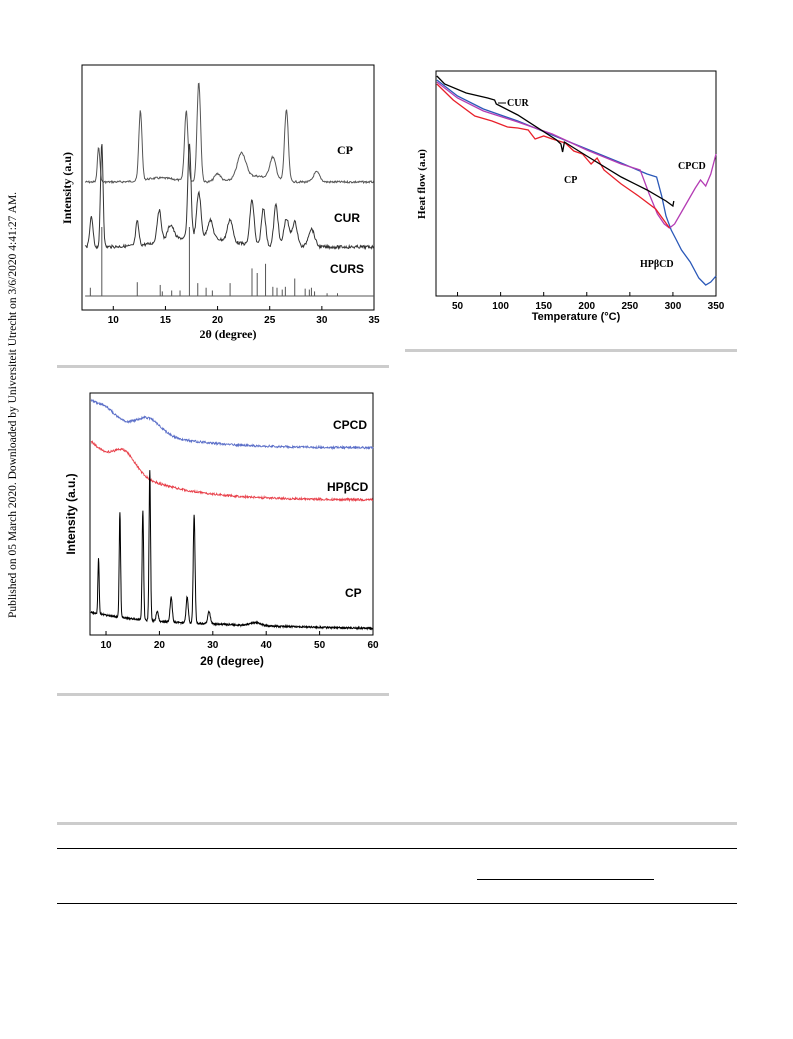 The height and width of the screenshot is (1039, 793). Describe the element at coordinates (543, 306) in the screenshot. I see `dsc-tick-label-2: 150` at that location.